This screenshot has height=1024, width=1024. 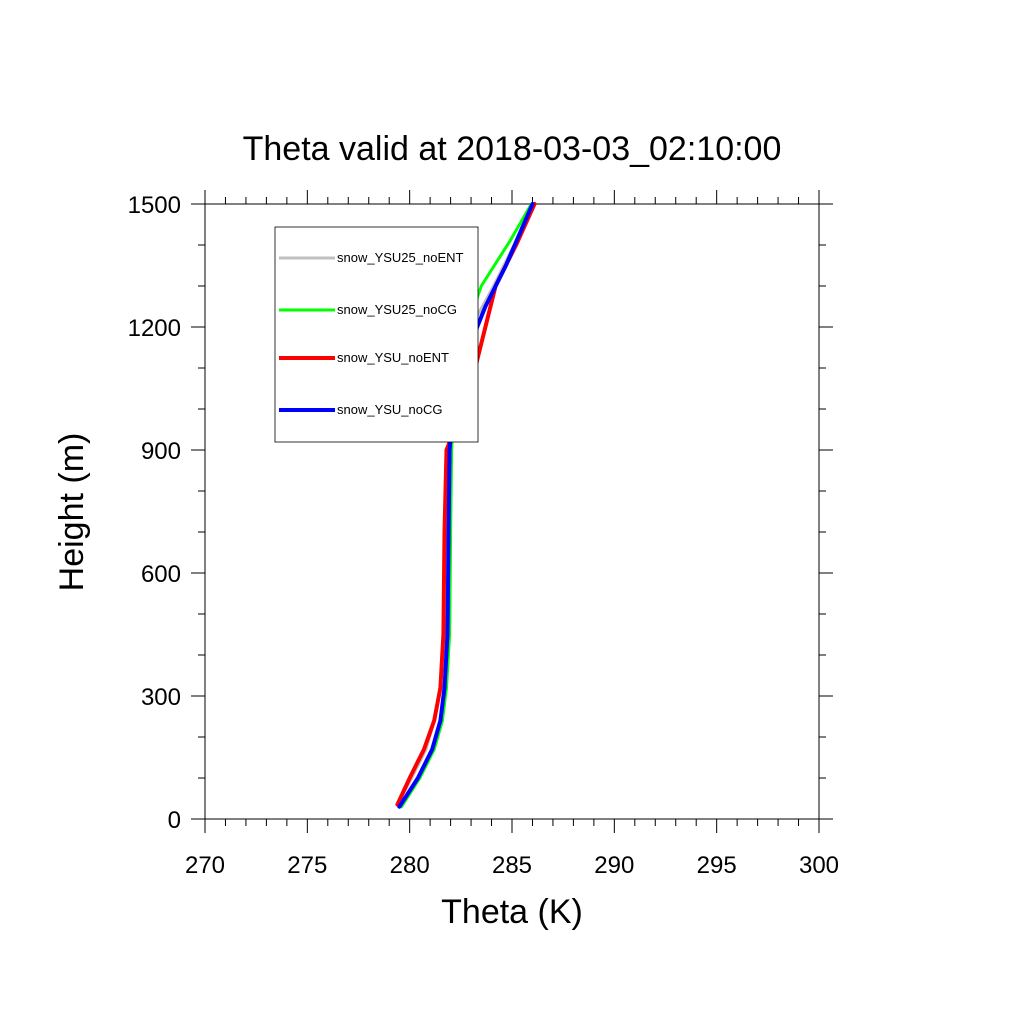 What do you see at coordinates (512, 912) in the screenshot?
I see `x-axis-title: Theta (K)` at bounding box center [512, 912].